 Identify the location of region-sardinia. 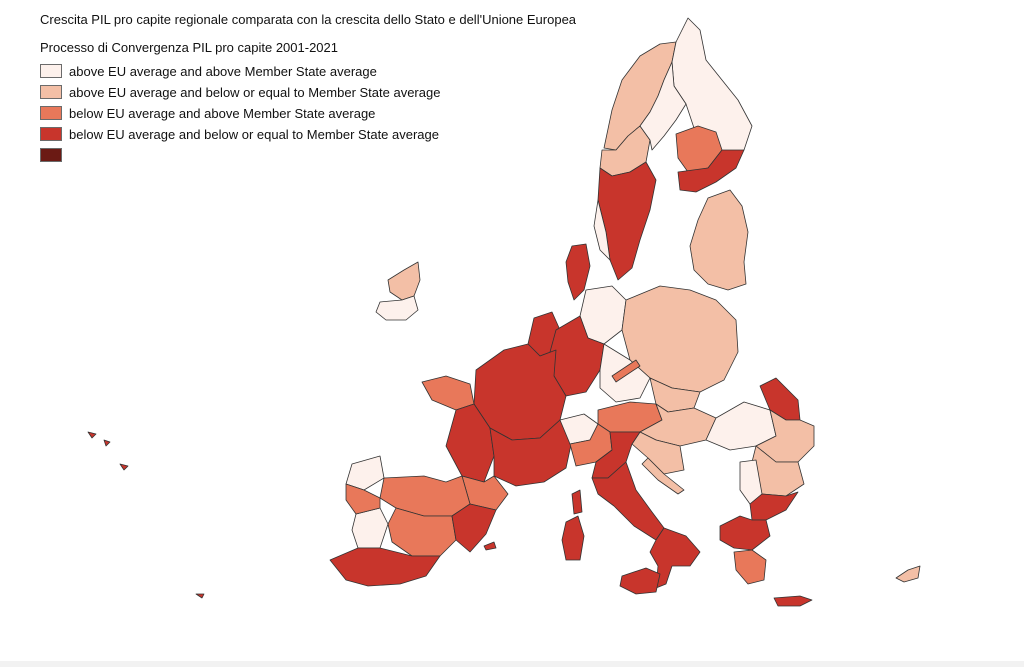
(573, 538).